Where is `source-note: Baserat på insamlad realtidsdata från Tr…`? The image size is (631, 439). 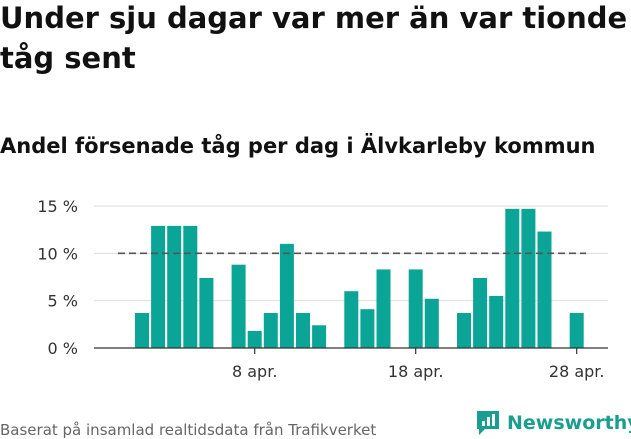 source-note: Baserat på insamlad realtidsdata från Tr… is located at coordinates (188, 430).